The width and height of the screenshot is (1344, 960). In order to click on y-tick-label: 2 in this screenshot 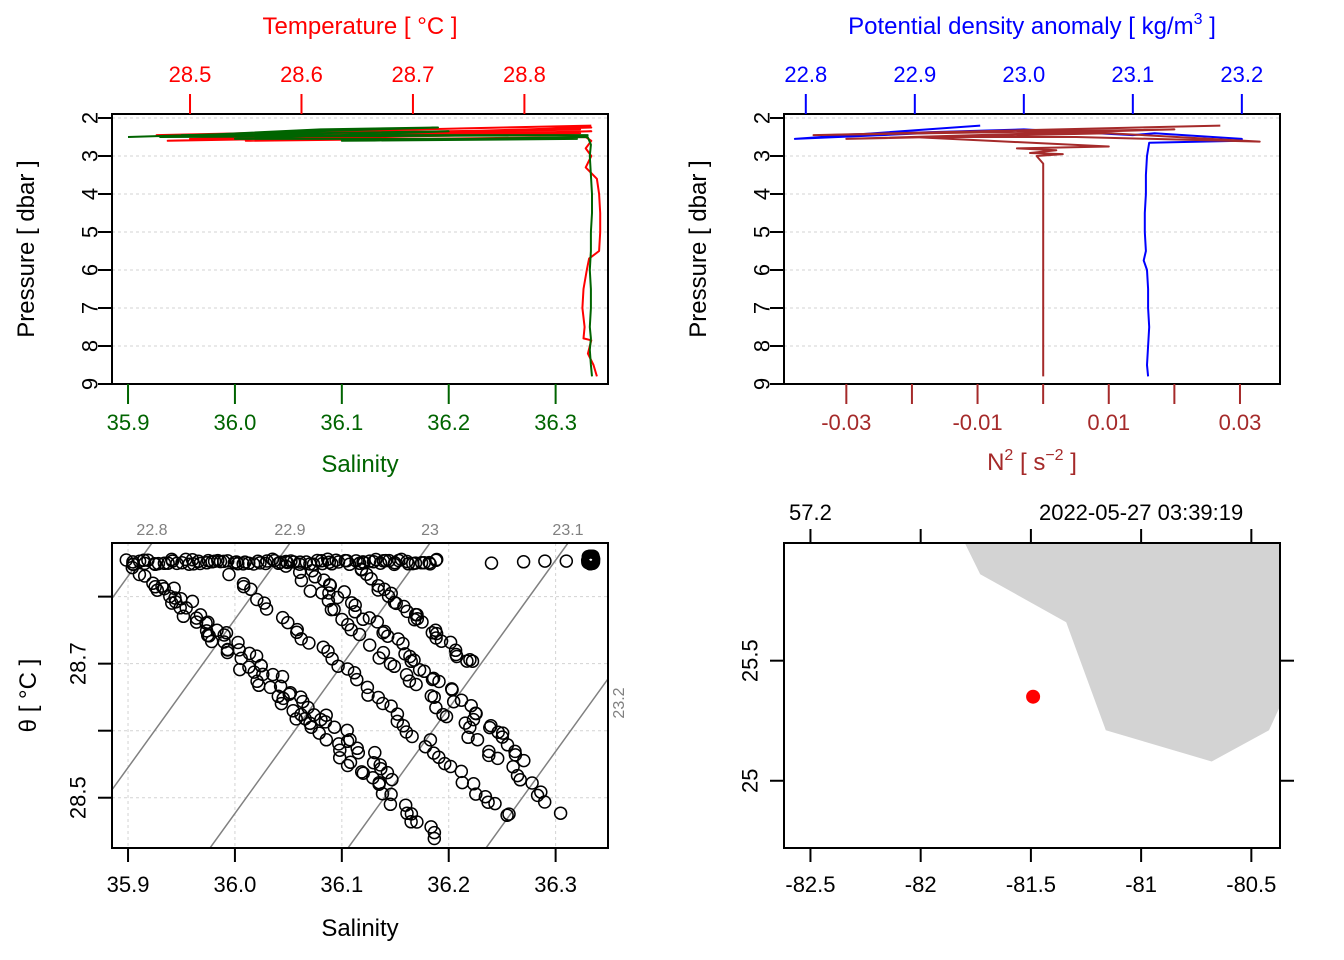, I will do `click(90, 118)`.